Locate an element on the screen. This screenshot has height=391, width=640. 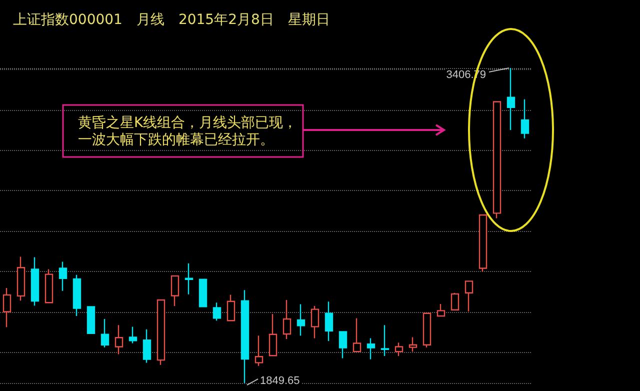
chart-title: 上证指数000001 月线 2015年2月8日 星期日 is located at coordinates (171, 20).